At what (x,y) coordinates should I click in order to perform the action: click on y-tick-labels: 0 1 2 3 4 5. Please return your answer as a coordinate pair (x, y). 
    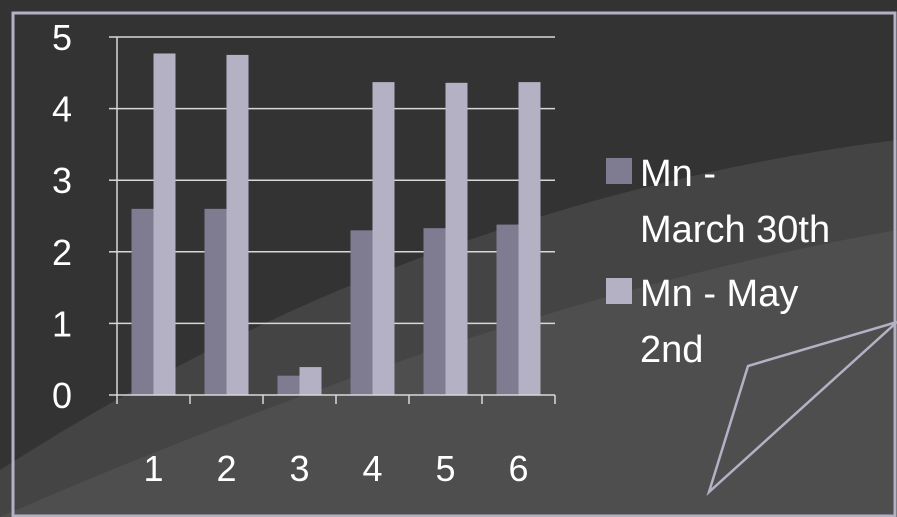
    Looking at the image, I should click on (62, 216).